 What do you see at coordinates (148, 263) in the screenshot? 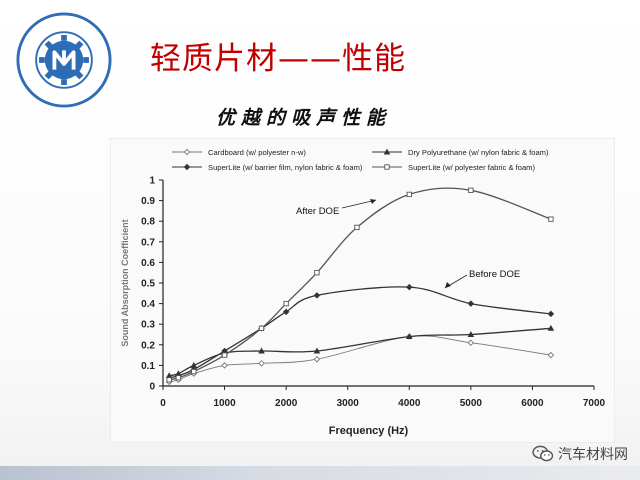
I see `y-tick-label: 0.6` at bounding box center [148, 263].